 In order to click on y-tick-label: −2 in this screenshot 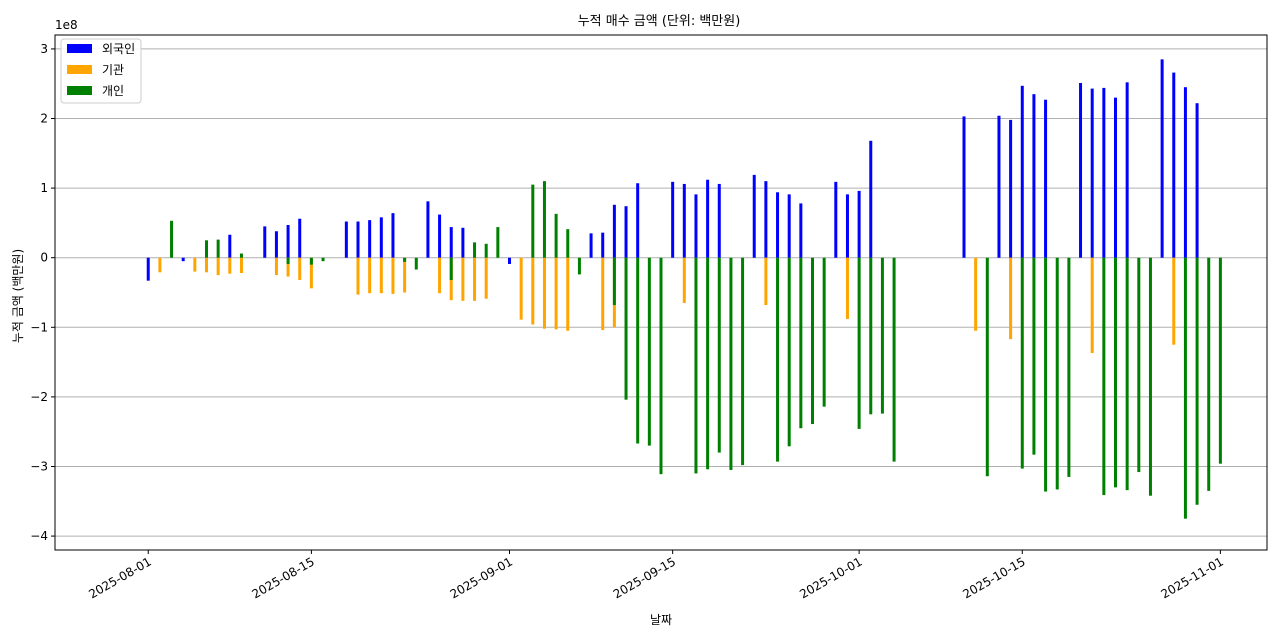, I will do `click(39, 397)`.